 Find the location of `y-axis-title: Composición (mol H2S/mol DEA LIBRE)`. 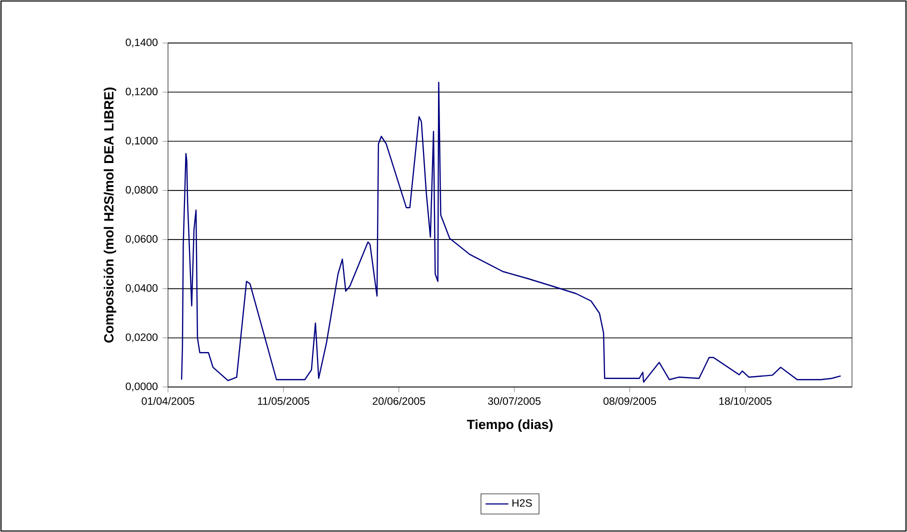

y-axis-title: Composición (mol H2S/mol DEA LIBRE) is located at coordinates (110, 215).